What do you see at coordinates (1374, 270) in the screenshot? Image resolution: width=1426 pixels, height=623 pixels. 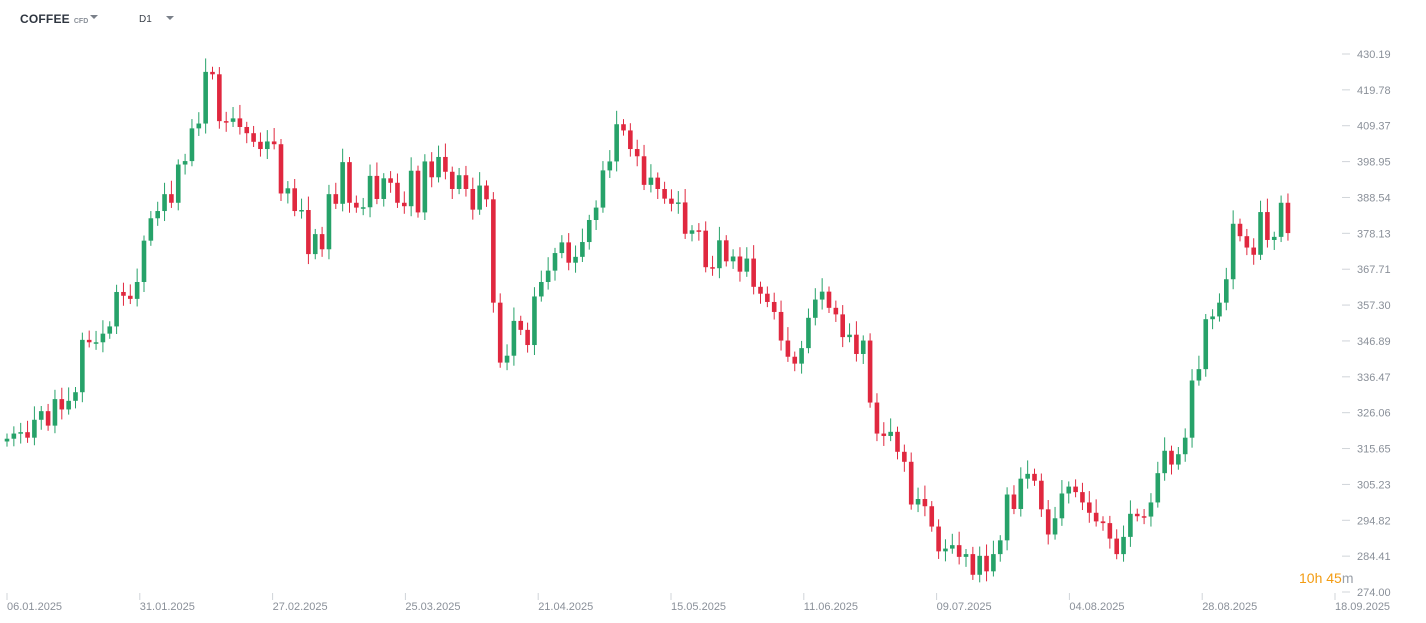 I see `y-axis-tick-label: 367.71` at bounding box center [1374, 270].